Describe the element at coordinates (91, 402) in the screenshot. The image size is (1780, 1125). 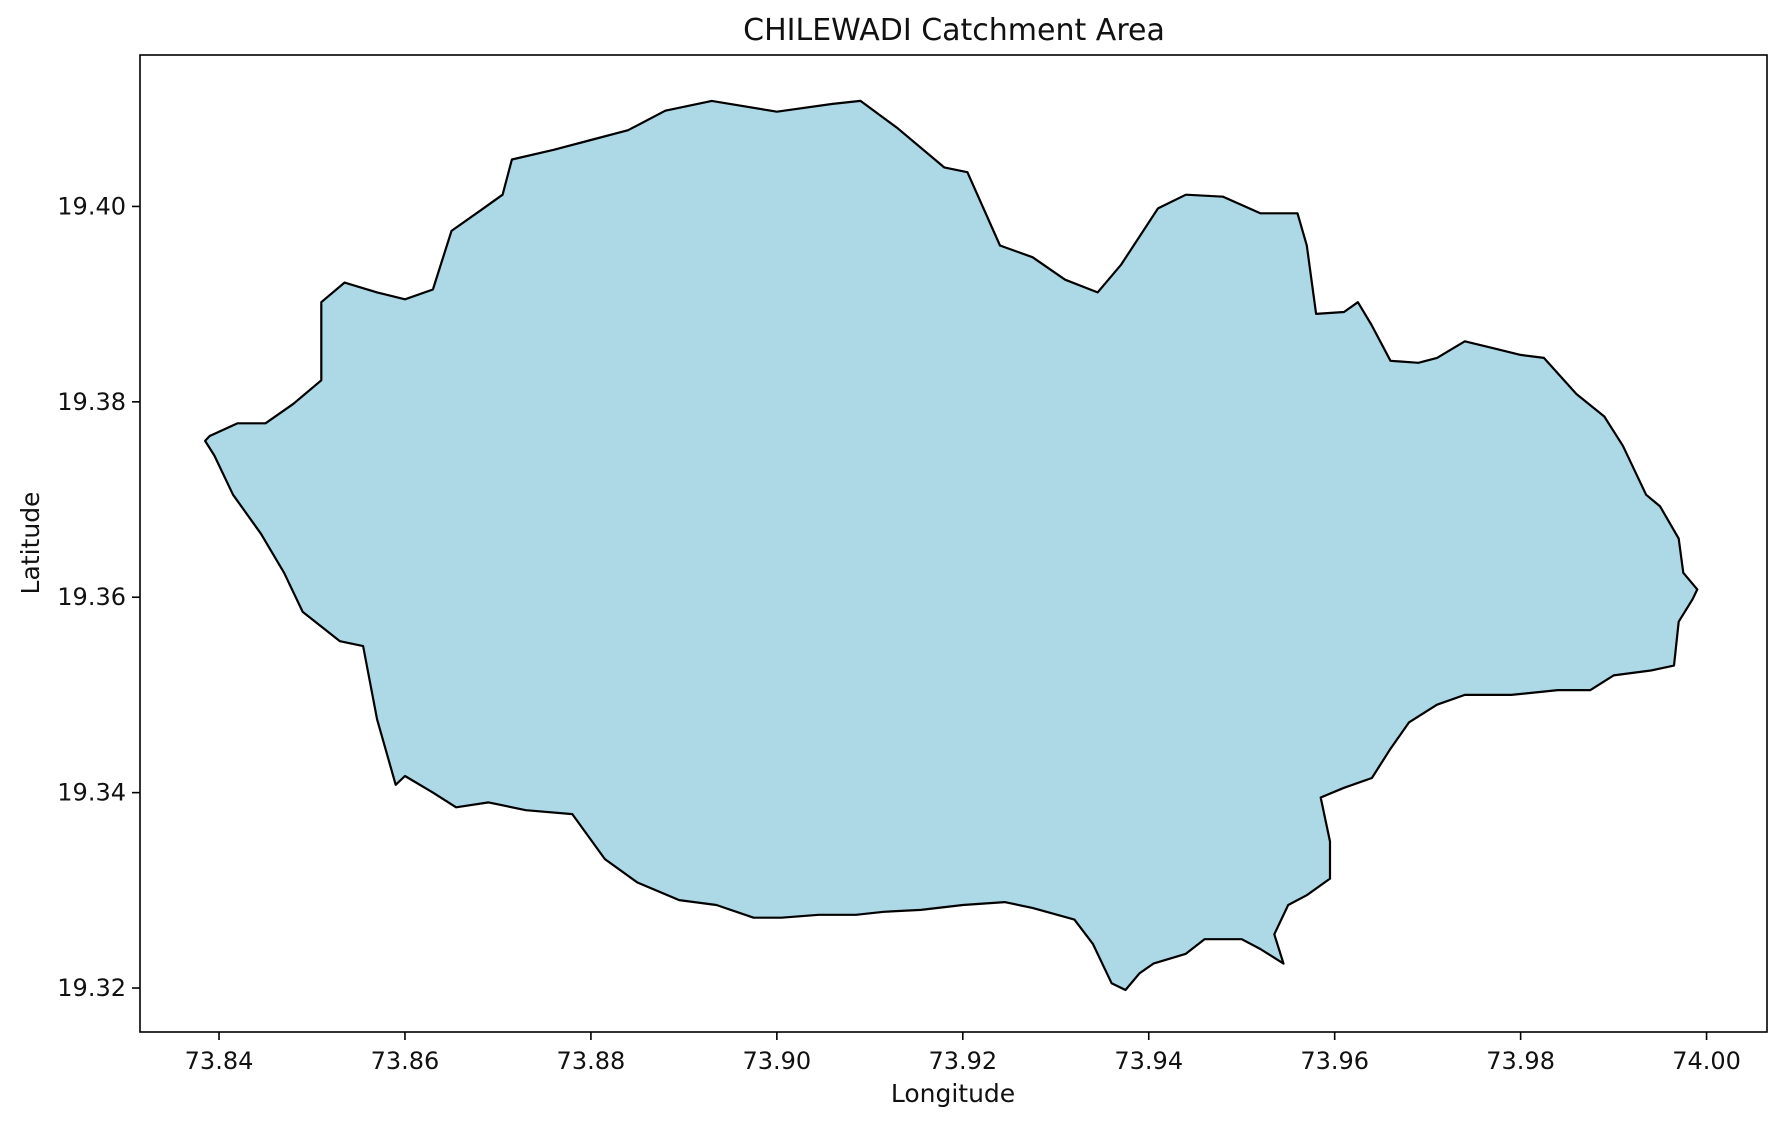
I see `y-tick-label: 19.38` at that location.